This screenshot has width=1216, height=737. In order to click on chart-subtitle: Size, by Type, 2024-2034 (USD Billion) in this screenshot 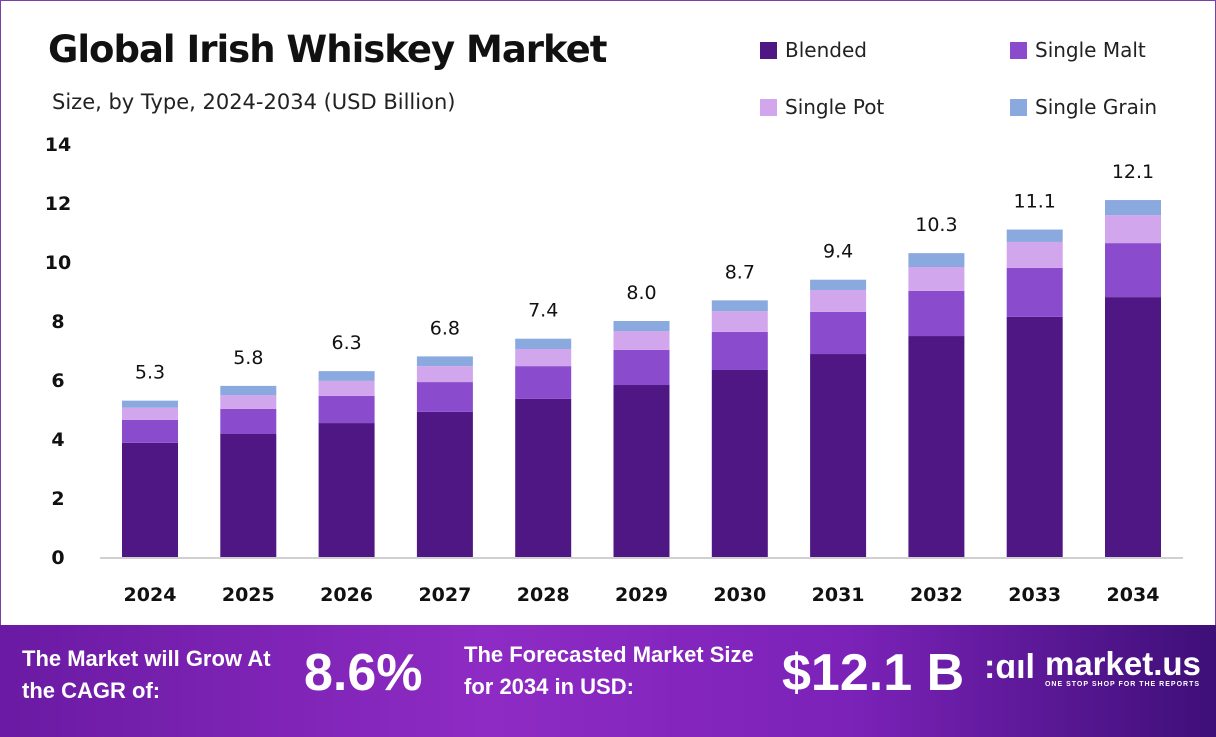, I will do `click(254, 102)`.